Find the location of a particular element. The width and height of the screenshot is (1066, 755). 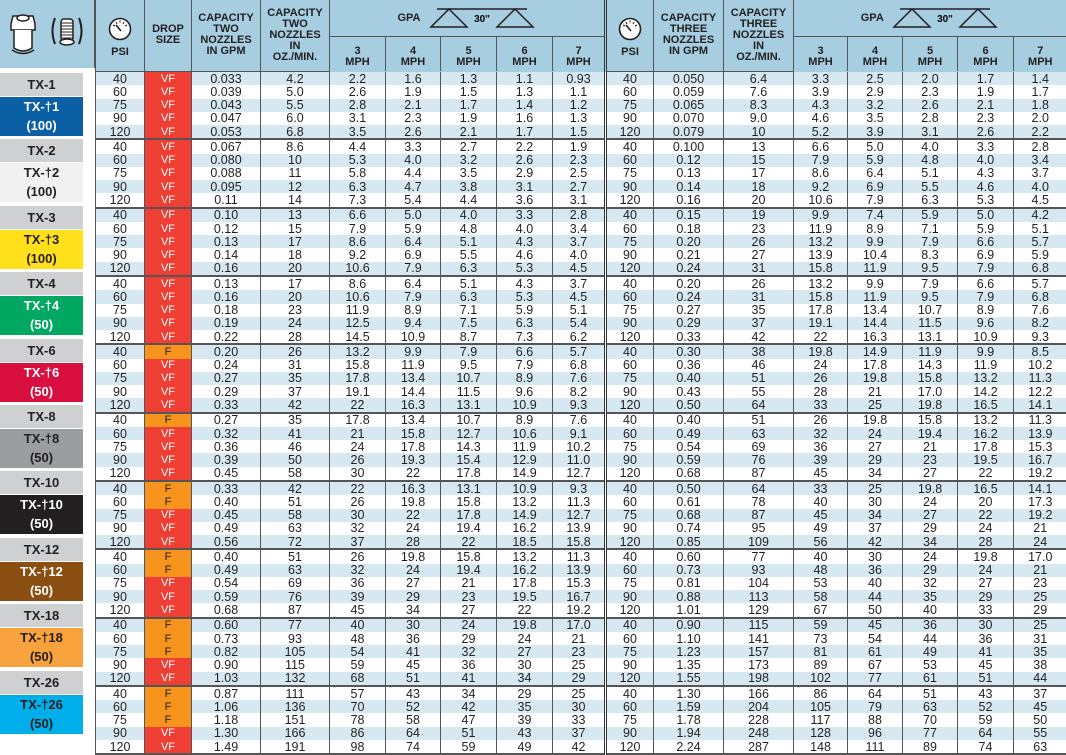

gpa-4mph-cell: 7.9 is located at coordinates (413, 269).